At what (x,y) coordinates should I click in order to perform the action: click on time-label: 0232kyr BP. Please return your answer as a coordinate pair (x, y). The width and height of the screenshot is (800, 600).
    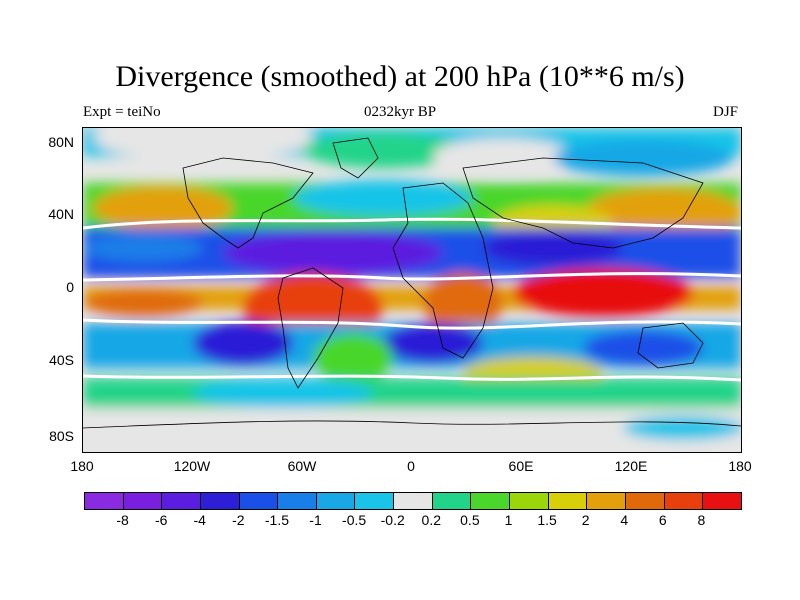
    Looking at the image, I should click on (400, 112).